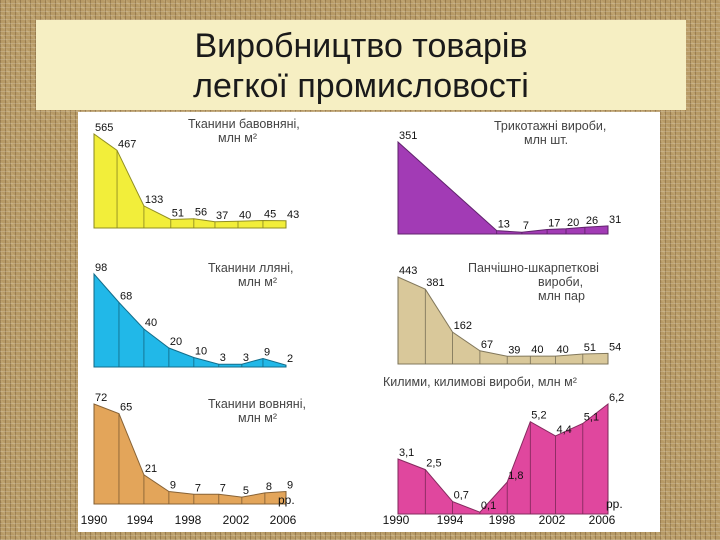 Image resolution: width=720 pixels, height=540 pixels. What do you see at coordinates (533, 268) in the screenshot?
I see `chart-title-line: Панчішно-шкарпеткові` at bounding box center [533, 268].